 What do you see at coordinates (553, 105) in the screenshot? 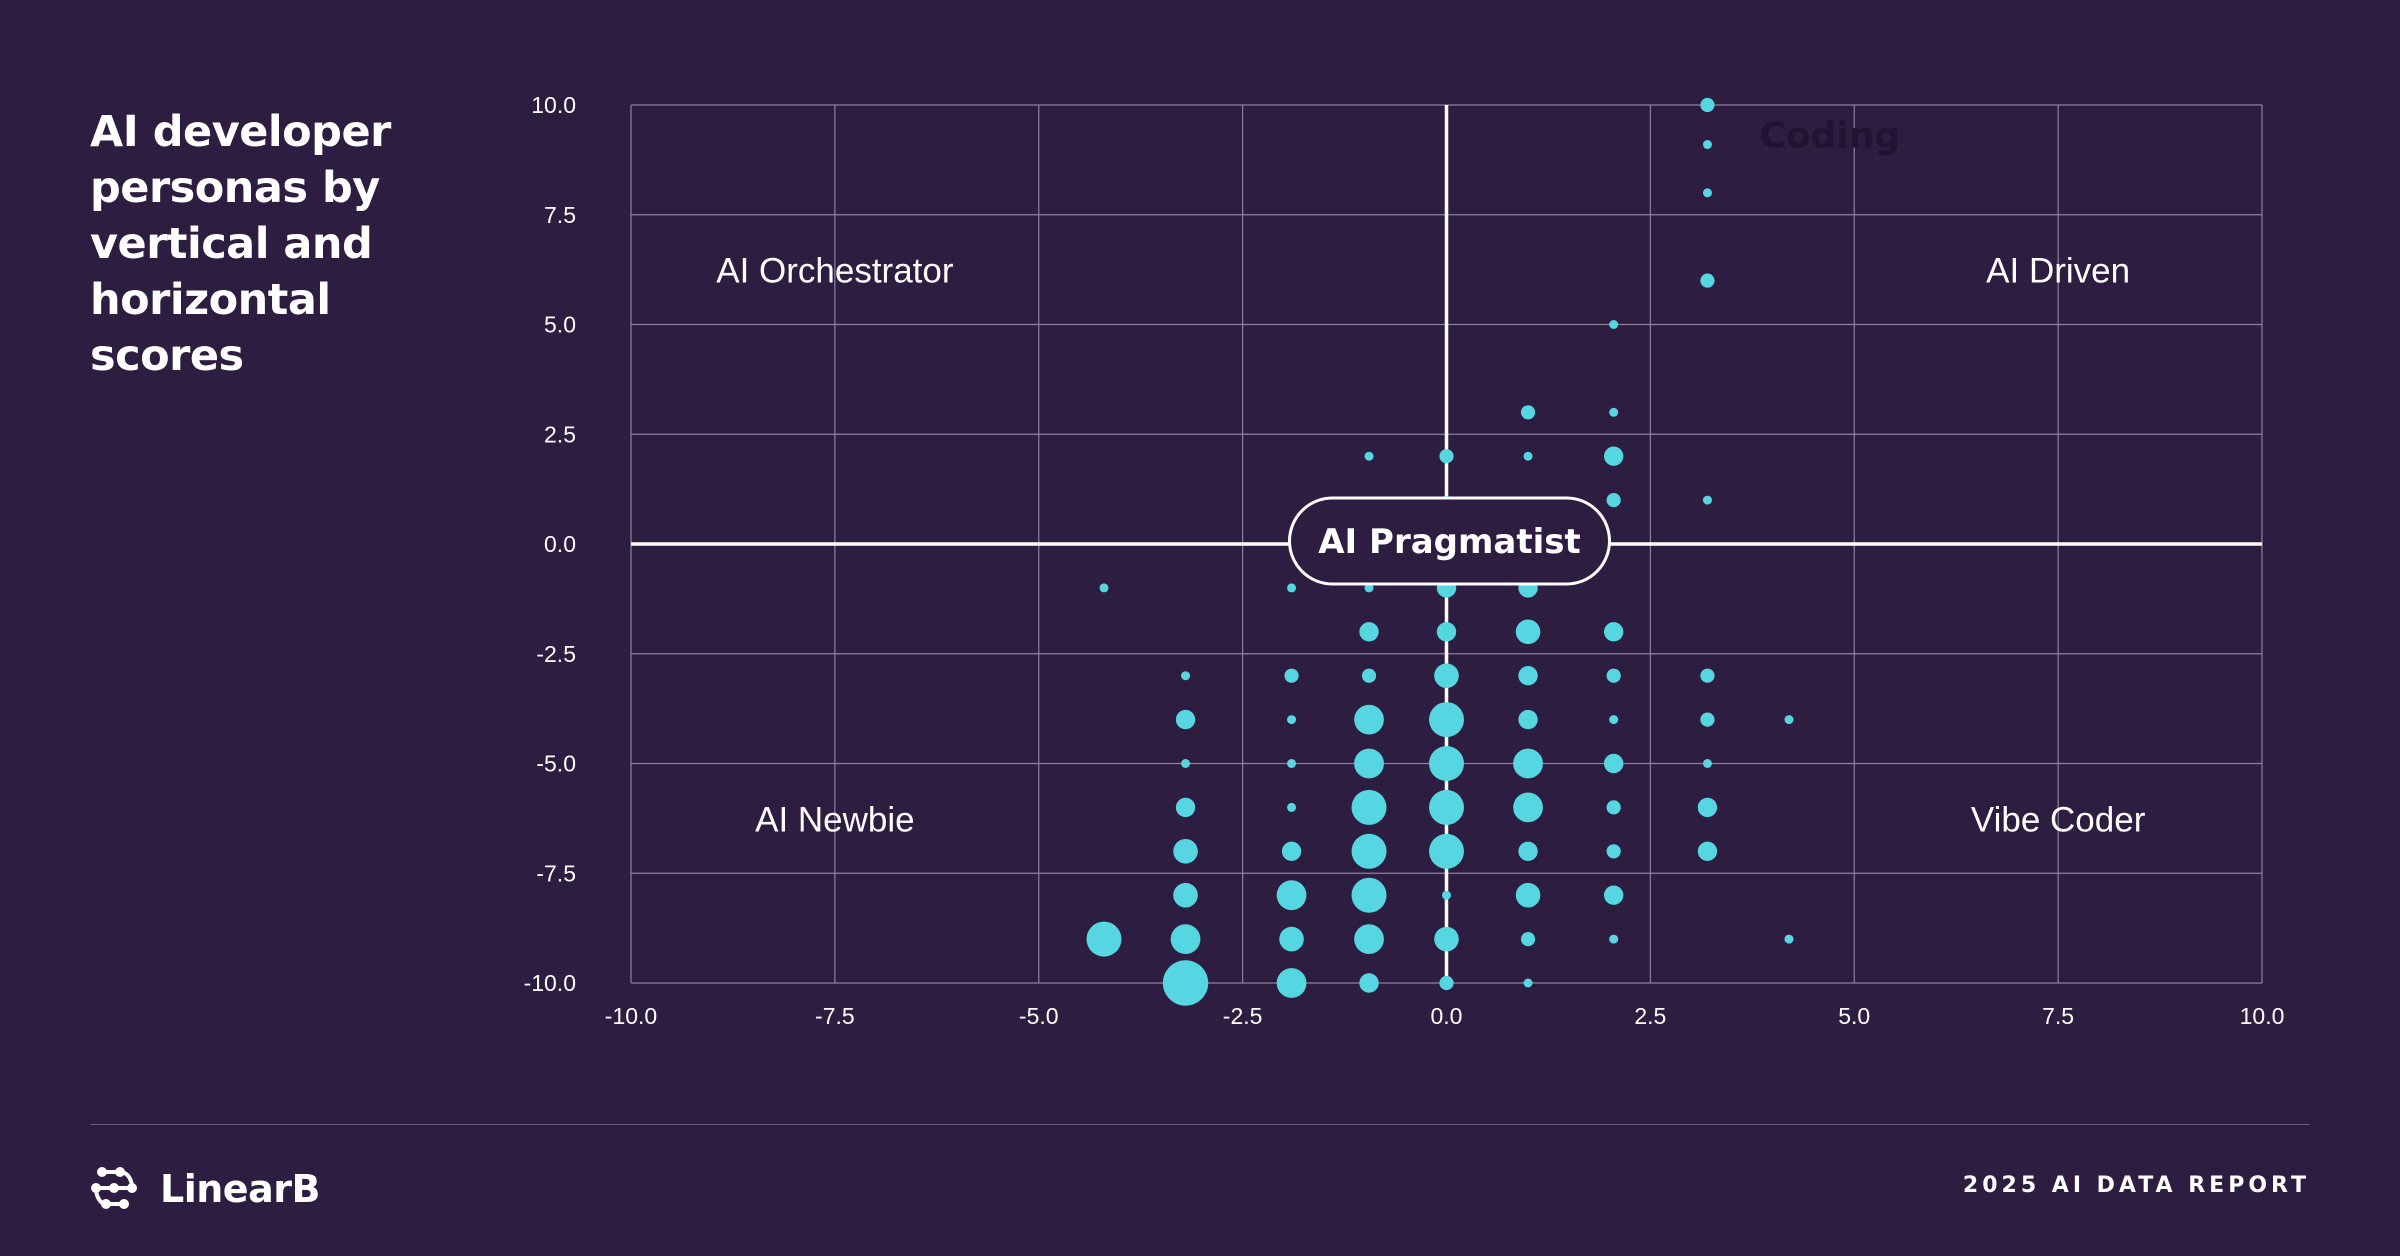
I see `y-tick-label: 10.0` at bounding box center [553, 105].